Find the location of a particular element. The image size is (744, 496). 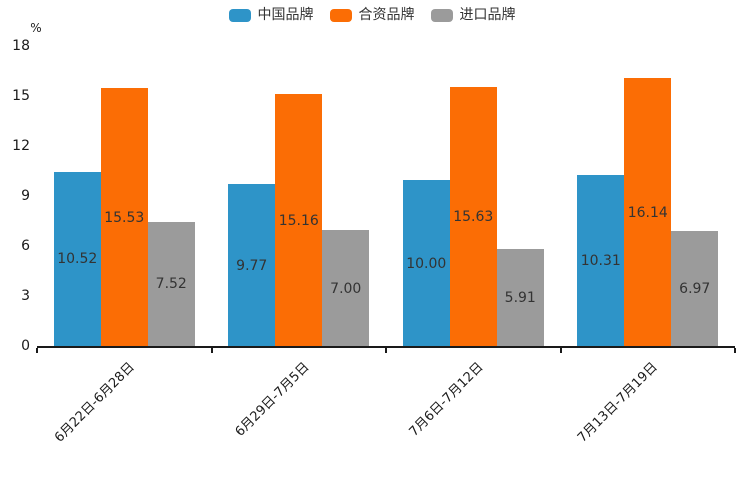

bar-value-label: 15.16 is located at coordinates (298, 220).